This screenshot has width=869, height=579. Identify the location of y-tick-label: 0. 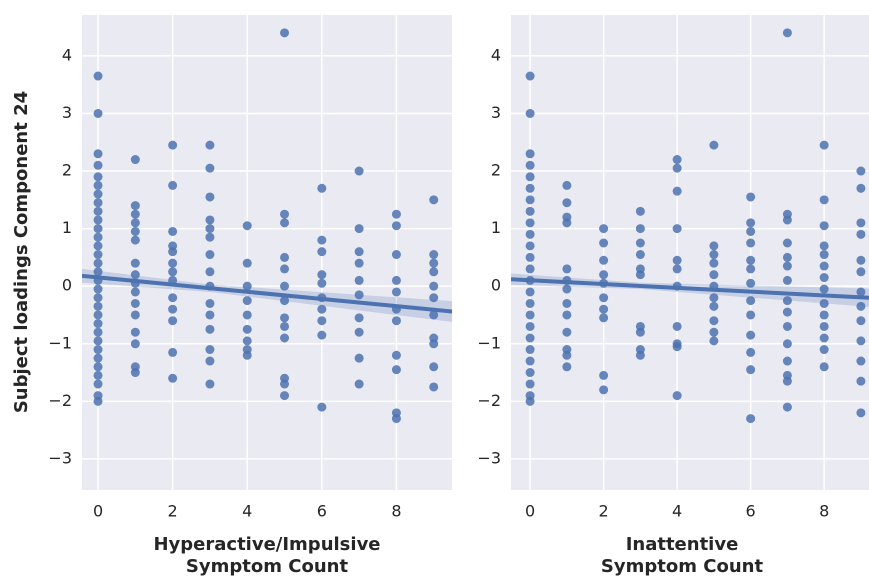
(496, 285).